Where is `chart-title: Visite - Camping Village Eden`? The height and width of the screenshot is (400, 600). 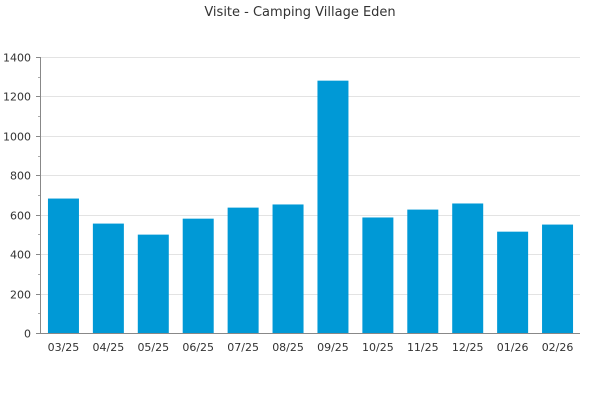
chart-title: Visite - Camping Village Eden is located at coordinates (299, 12).